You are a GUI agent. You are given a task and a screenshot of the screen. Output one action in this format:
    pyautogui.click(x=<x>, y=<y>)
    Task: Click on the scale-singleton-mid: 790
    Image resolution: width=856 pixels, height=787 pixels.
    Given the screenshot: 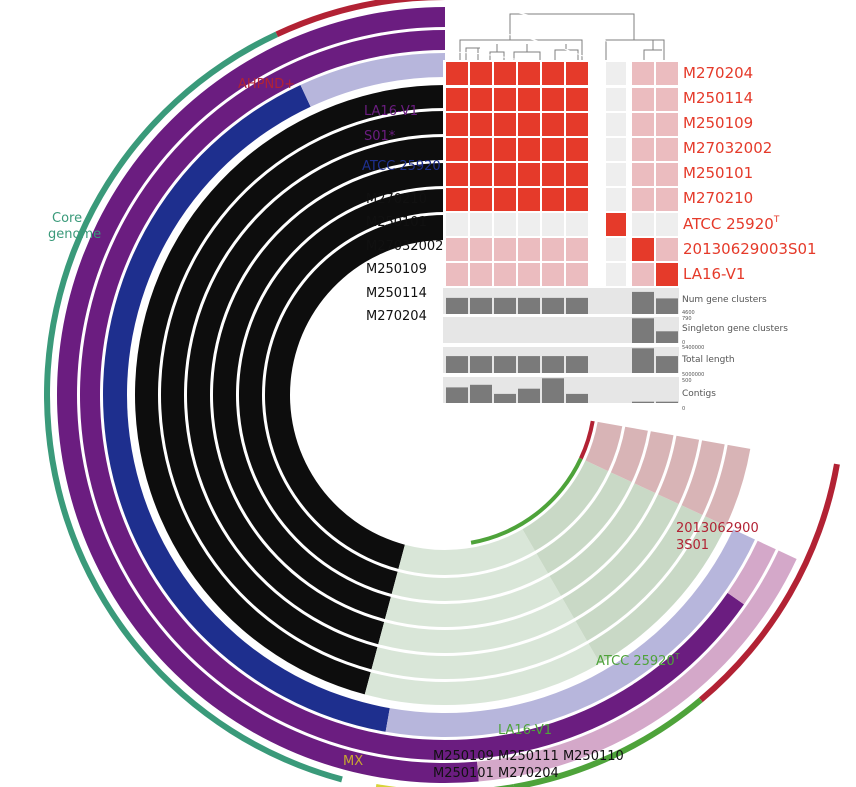 What is the action you would take?
    pyautogui.click(x=687, y=319)
    